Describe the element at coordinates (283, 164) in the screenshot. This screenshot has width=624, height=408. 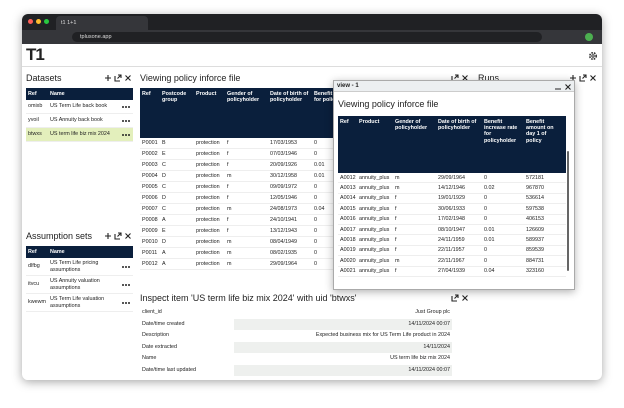
I see `table-cell: 20/09/1926` at that location.